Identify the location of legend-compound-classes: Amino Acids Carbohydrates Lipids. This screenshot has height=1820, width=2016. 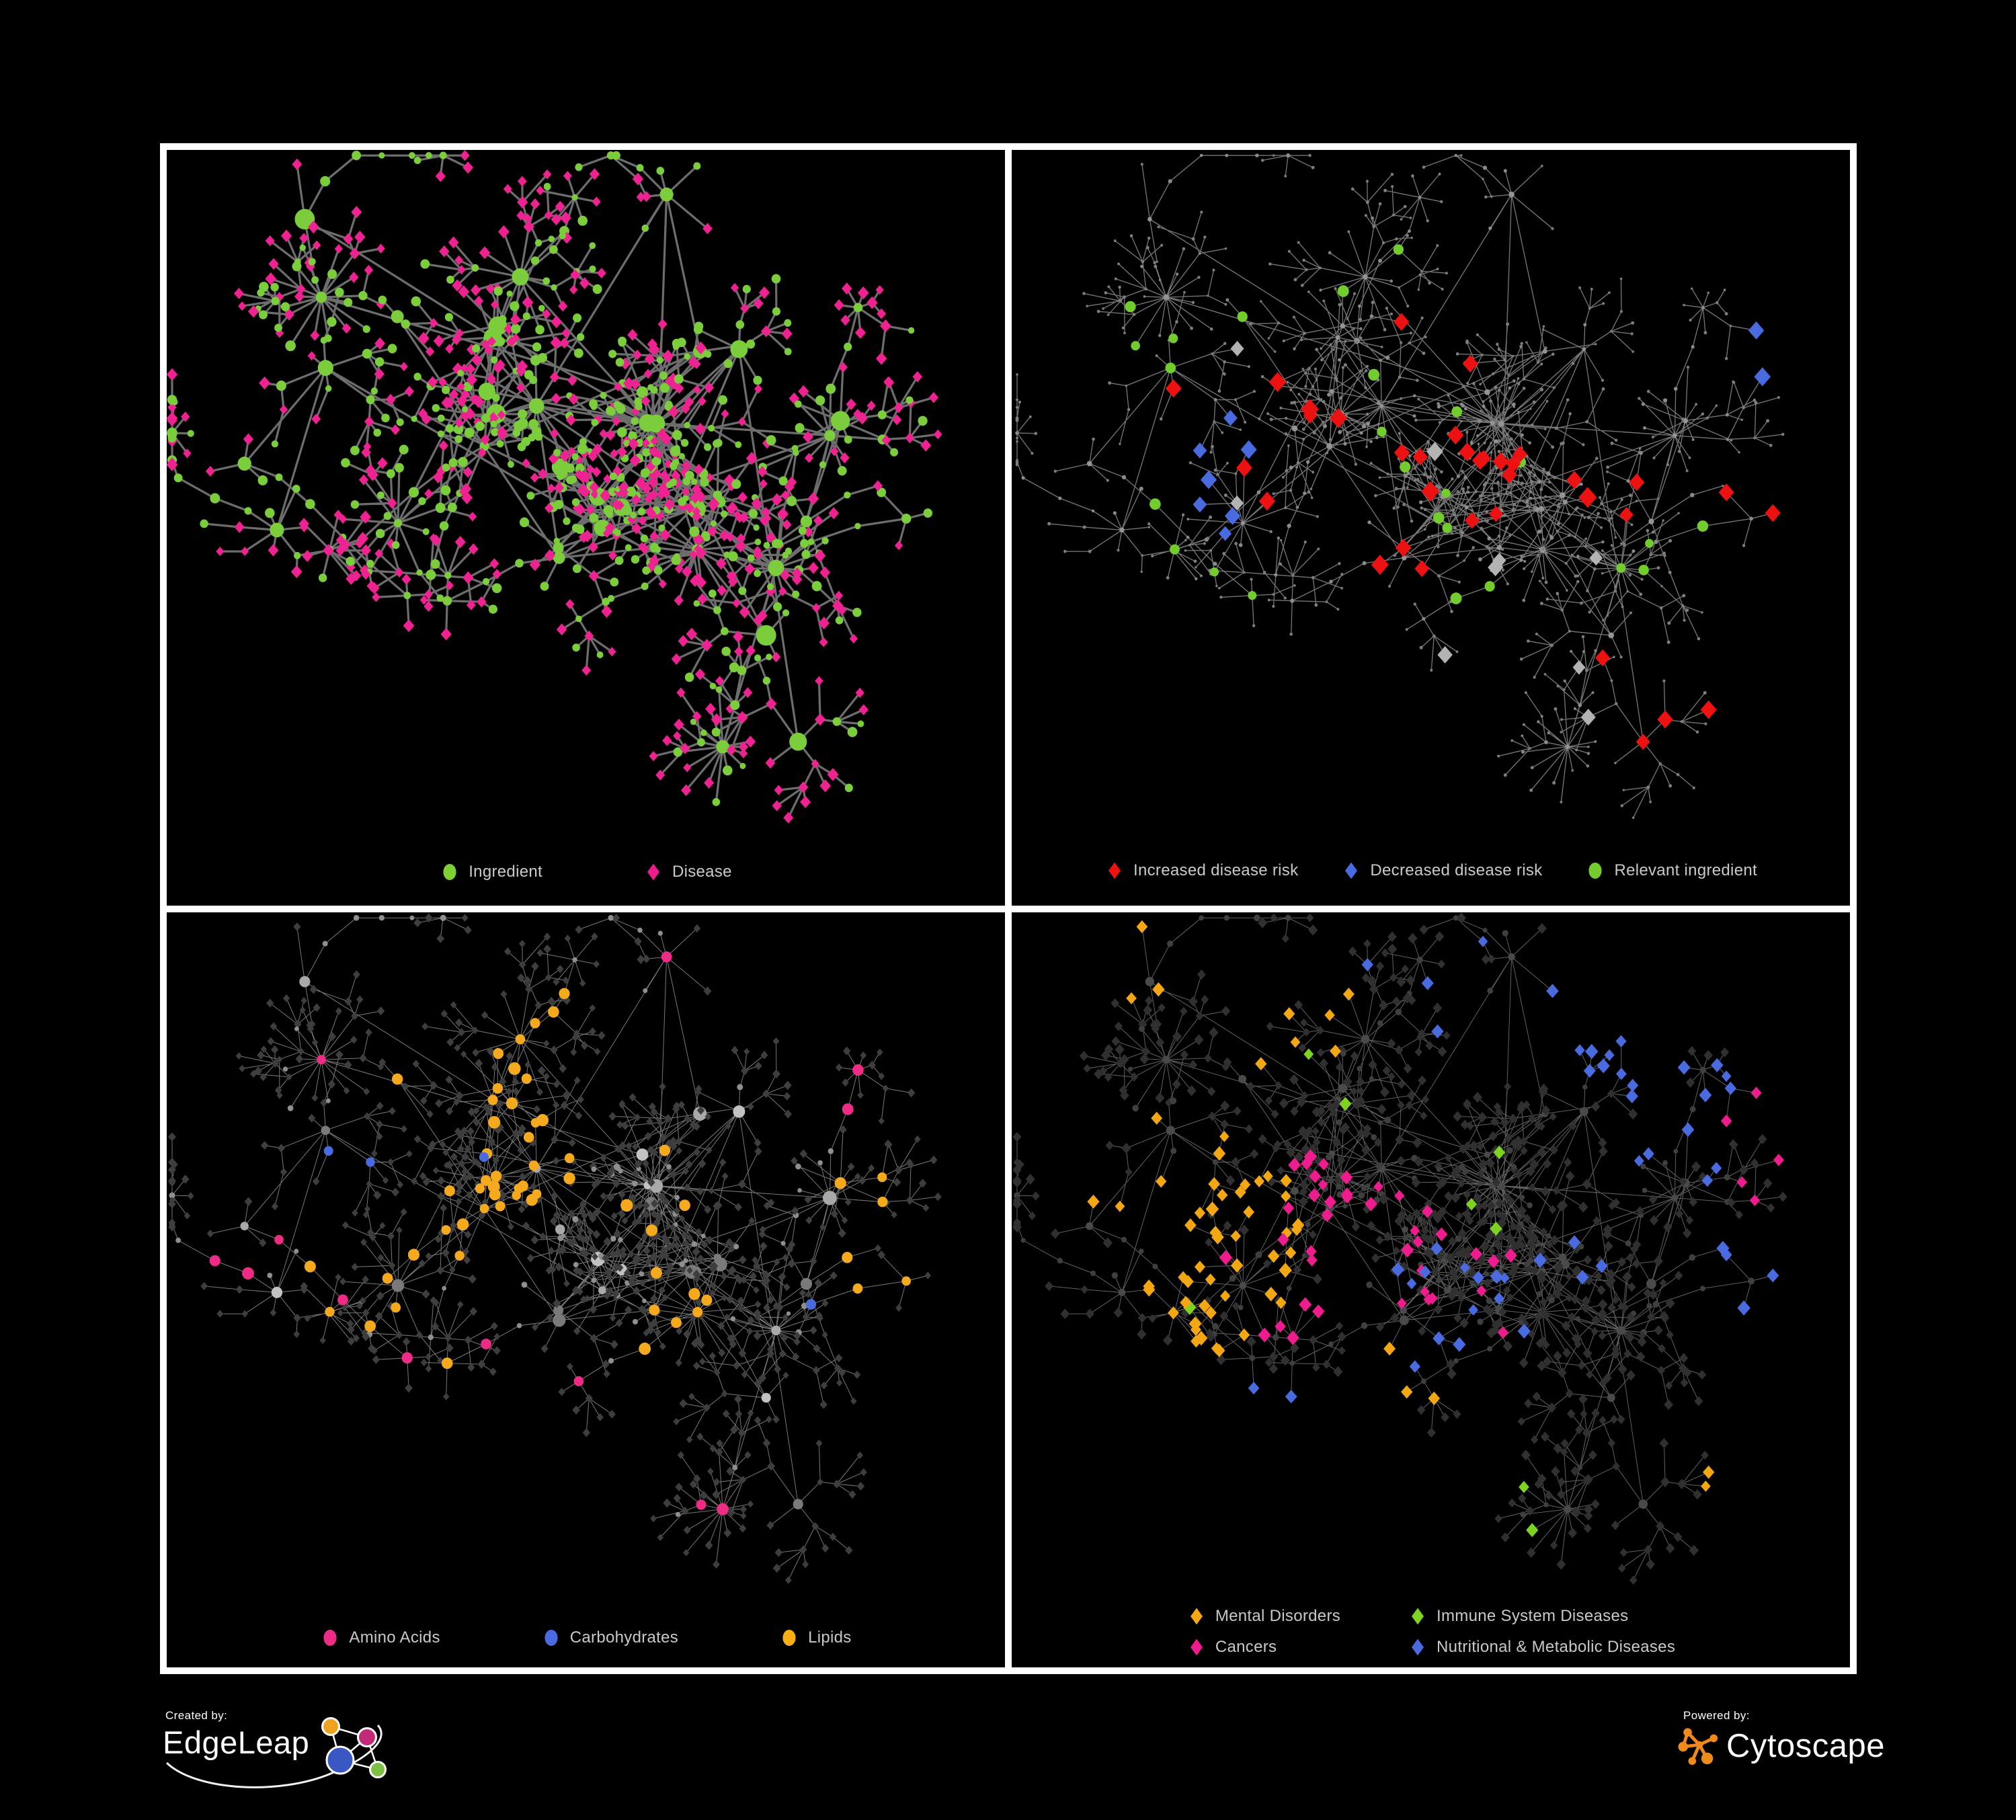
(586, 1638).